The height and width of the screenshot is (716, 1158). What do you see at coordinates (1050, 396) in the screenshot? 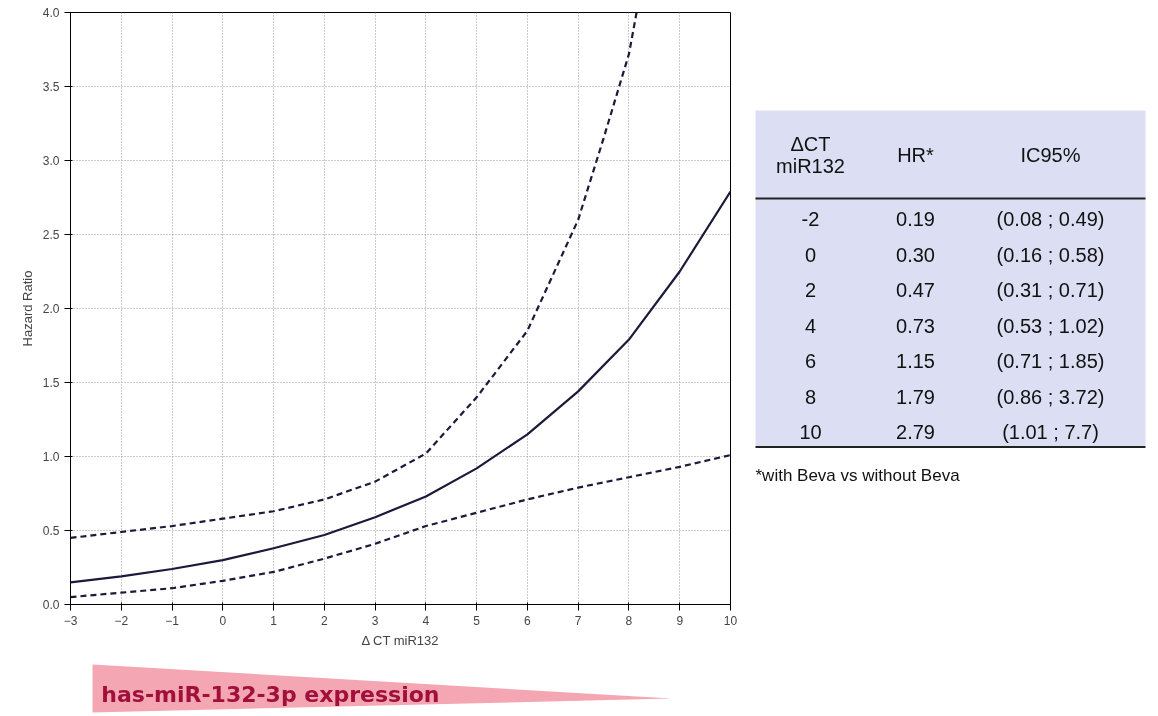
I see `text: (0.86 ; 3.72)` at bounding box center [1050, 396].